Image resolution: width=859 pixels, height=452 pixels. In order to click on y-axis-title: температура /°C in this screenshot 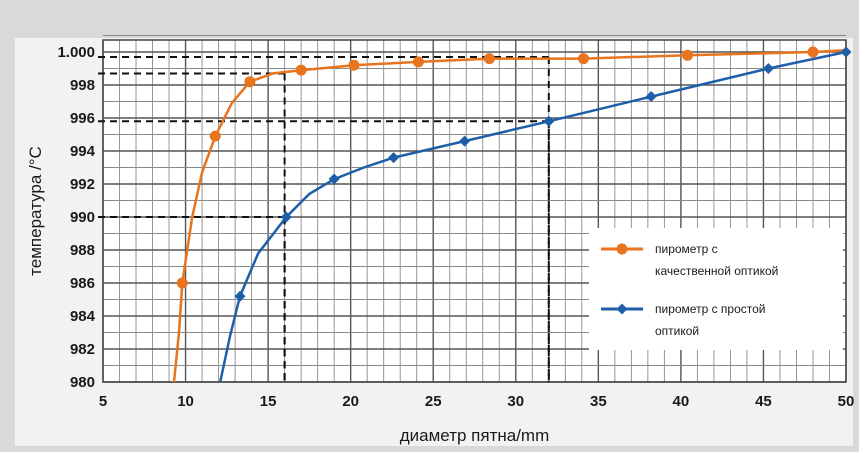, I will do `click(35, 211)`.